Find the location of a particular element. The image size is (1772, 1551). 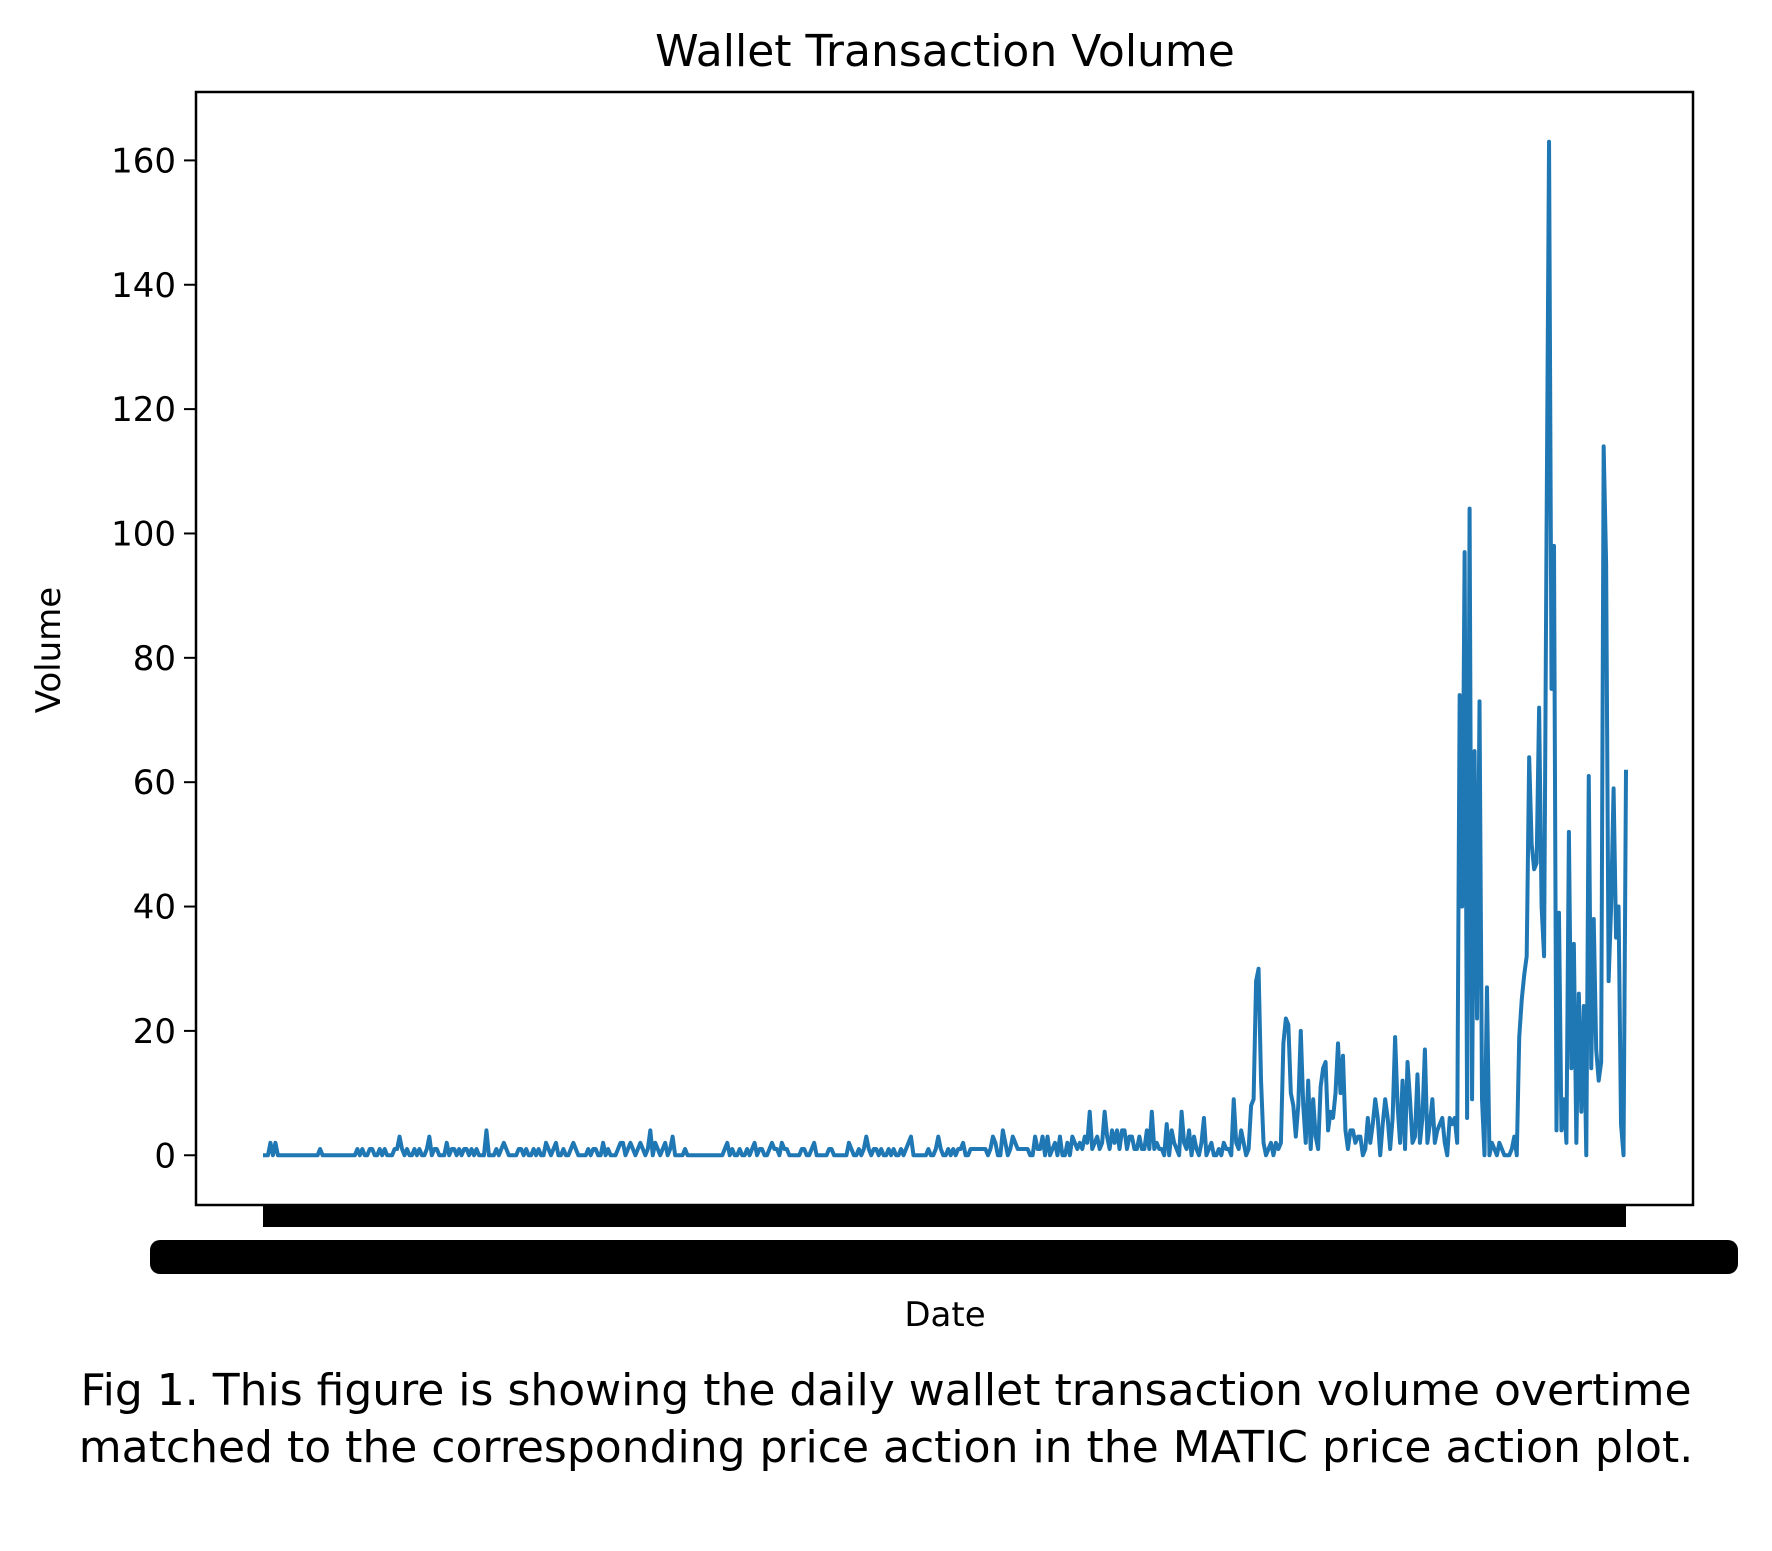

x-axis is located at coordinates (944, 1239).